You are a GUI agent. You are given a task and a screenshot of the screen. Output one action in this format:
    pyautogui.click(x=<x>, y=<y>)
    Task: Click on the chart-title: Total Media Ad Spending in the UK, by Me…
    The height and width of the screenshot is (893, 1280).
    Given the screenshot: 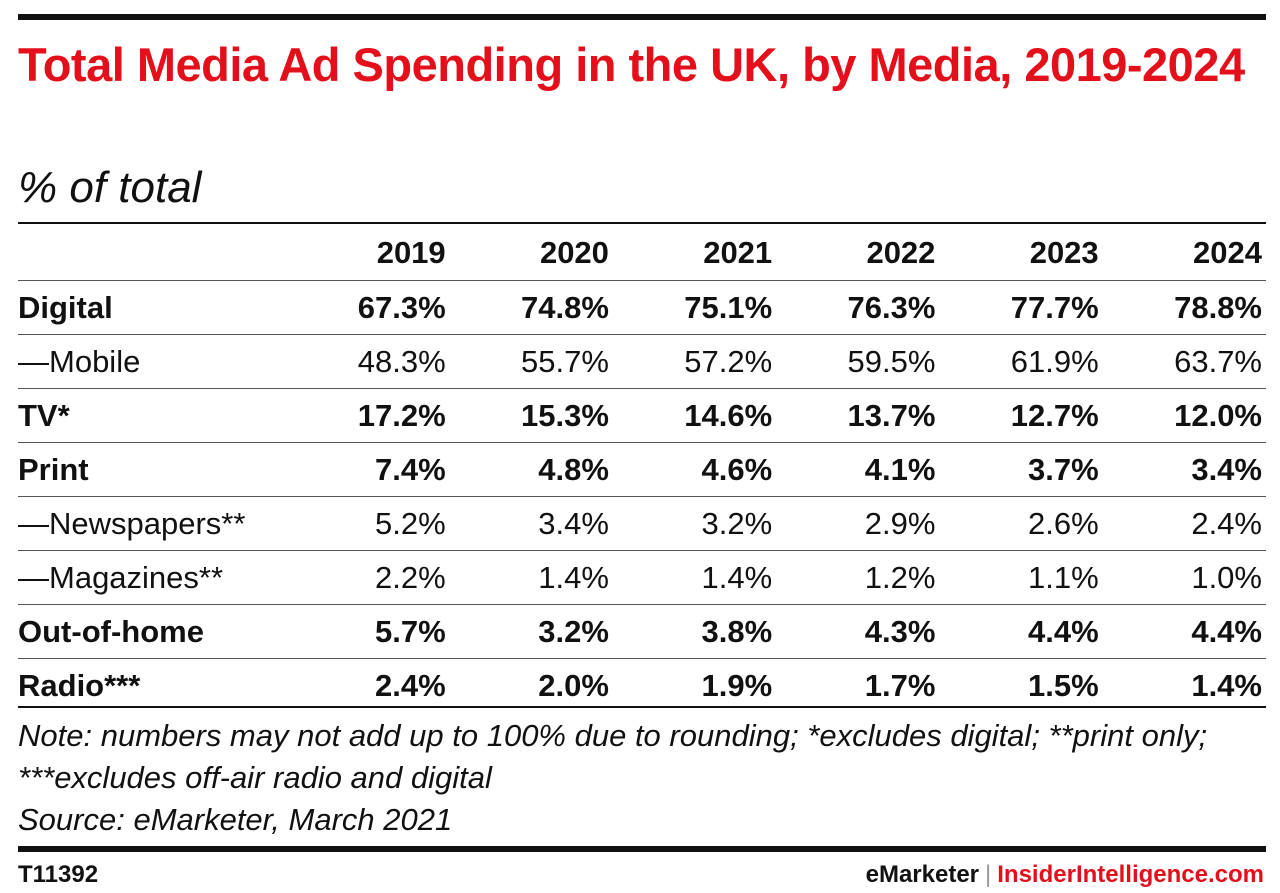 What is the action you would take?
    pyautogui.click(x=631, y=64)
    